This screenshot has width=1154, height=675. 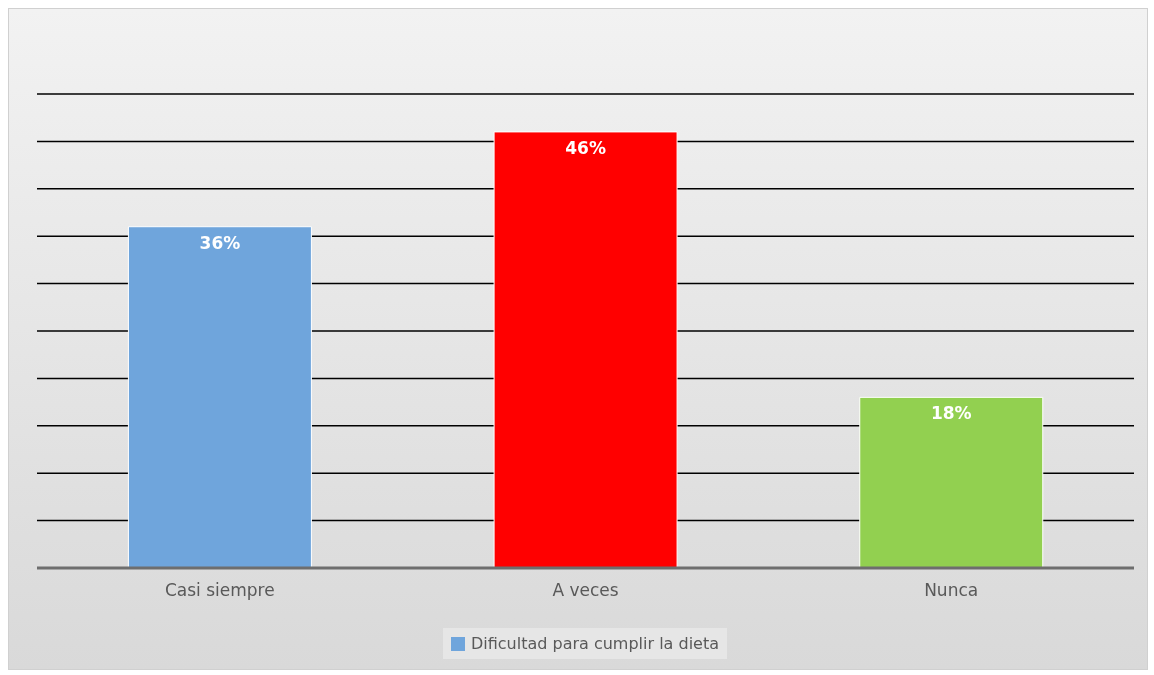 I want to click on x-tick-label: Casi siempre, so click(x=219, y=590).